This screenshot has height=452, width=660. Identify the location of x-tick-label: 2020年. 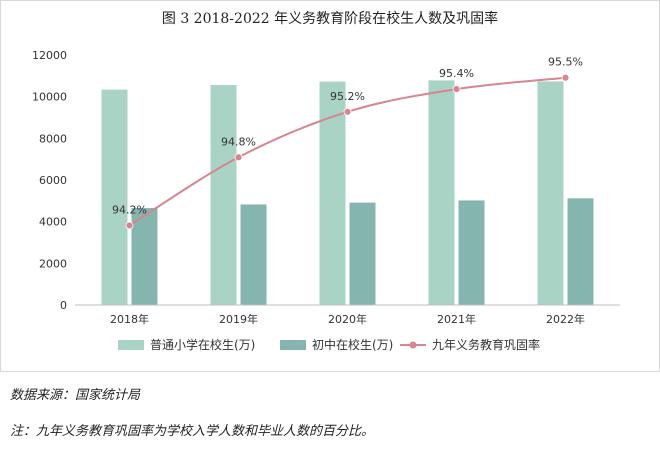
(347, 319).